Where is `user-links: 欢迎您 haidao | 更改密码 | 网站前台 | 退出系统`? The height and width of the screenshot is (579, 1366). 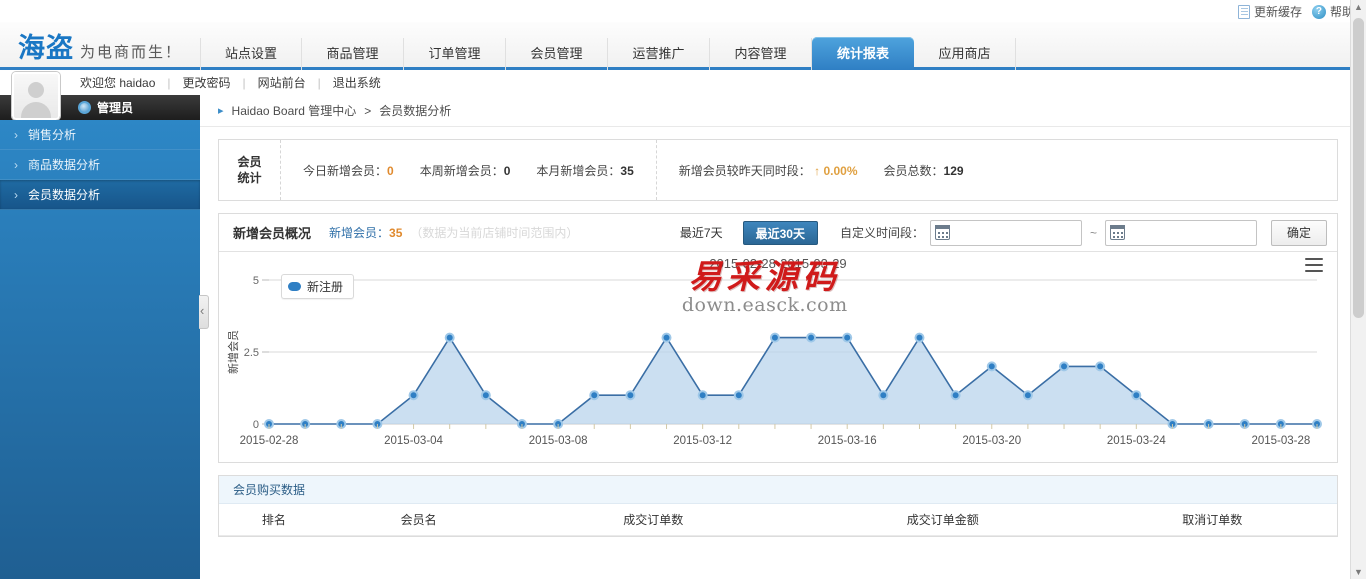
user-links: 欢迎您 haidao | 更改密码 | 网站前台 | 退出系统 is located at coordinates (230, 82).